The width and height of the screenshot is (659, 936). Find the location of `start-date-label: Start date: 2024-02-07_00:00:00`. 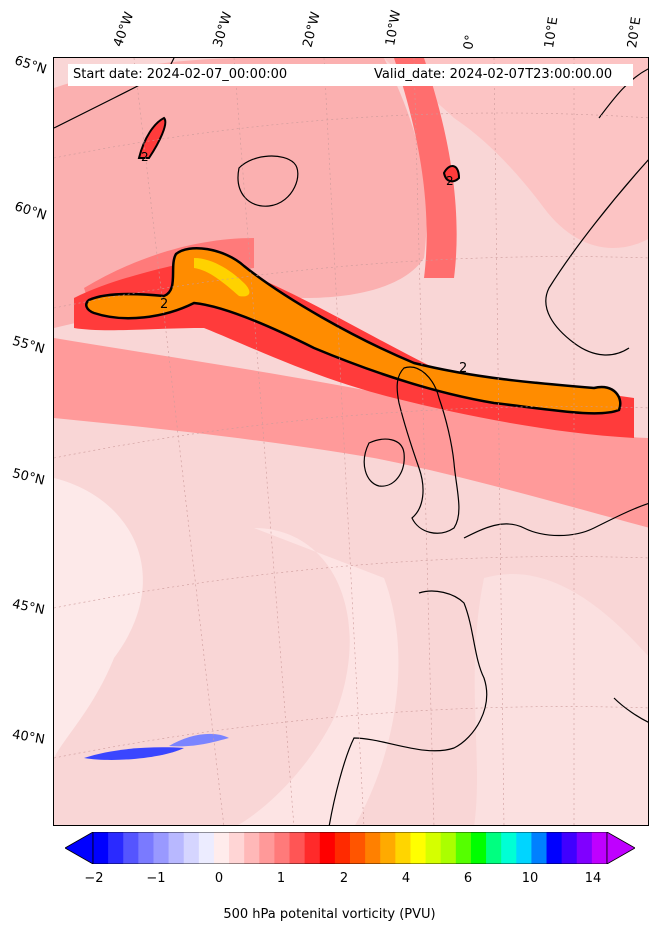

start-date-label: Start date: 2024-02-07_00:00:00 is located at coordinates (180, 74).